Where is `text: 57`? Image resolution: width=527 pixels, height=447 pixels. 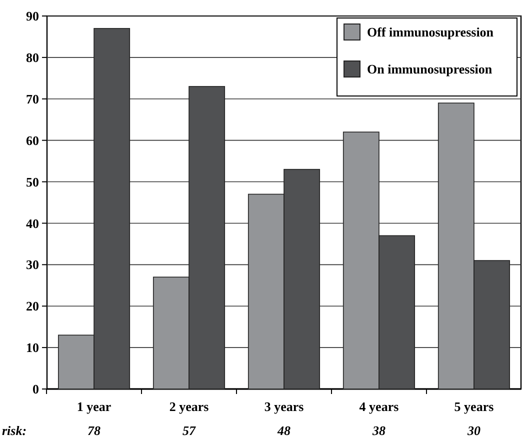
text: 57 is located at coordinates (189, 430).